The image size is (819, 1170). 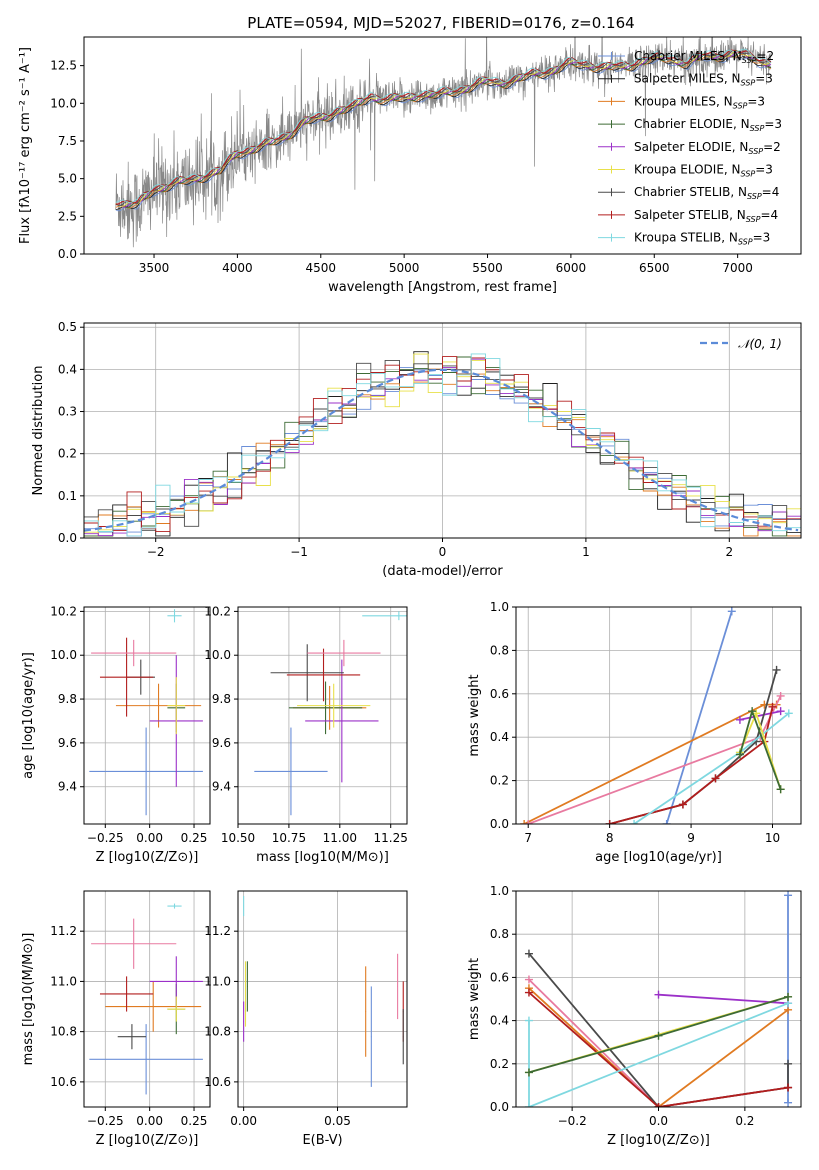 I want to click on y-tick-label: 11.0, so click(x=217, y=981).